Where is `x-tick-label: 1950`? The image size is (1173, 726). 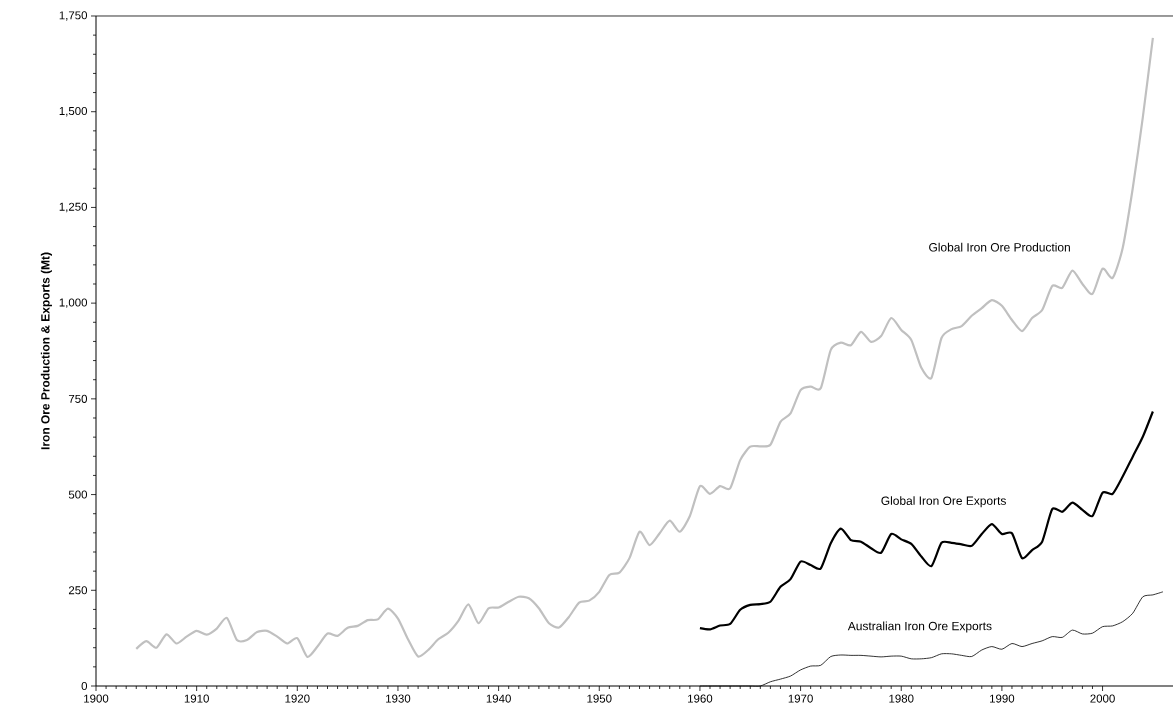
x-tick-label: 1950 is located at coordinates (599, 698).